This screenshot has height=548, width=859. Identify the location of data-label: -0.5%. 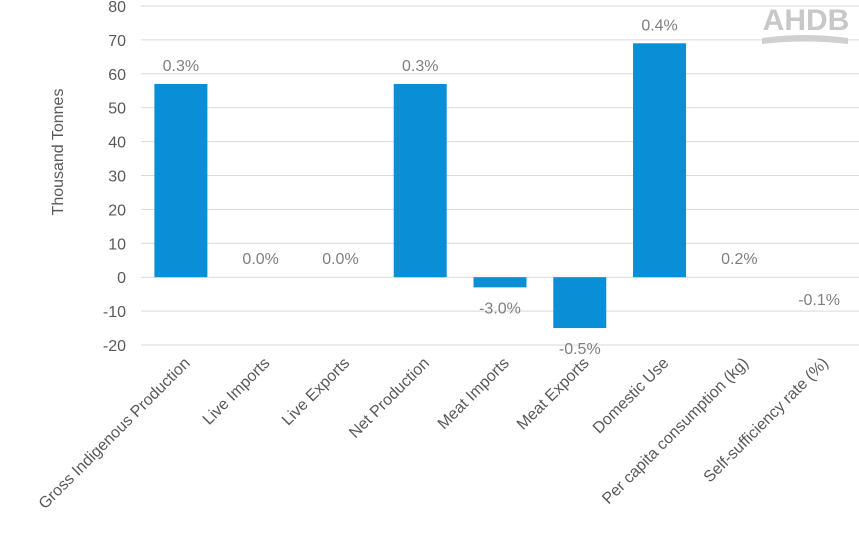
(580, 349).